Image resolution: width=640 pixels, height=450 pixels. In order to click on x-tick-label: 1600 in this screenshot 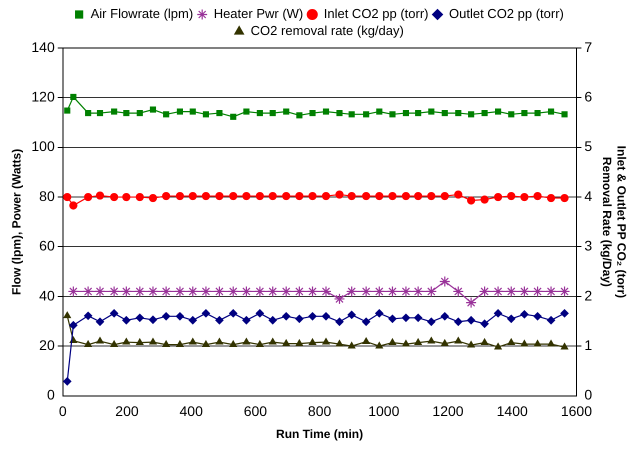, I will do `click(576, 411)`.